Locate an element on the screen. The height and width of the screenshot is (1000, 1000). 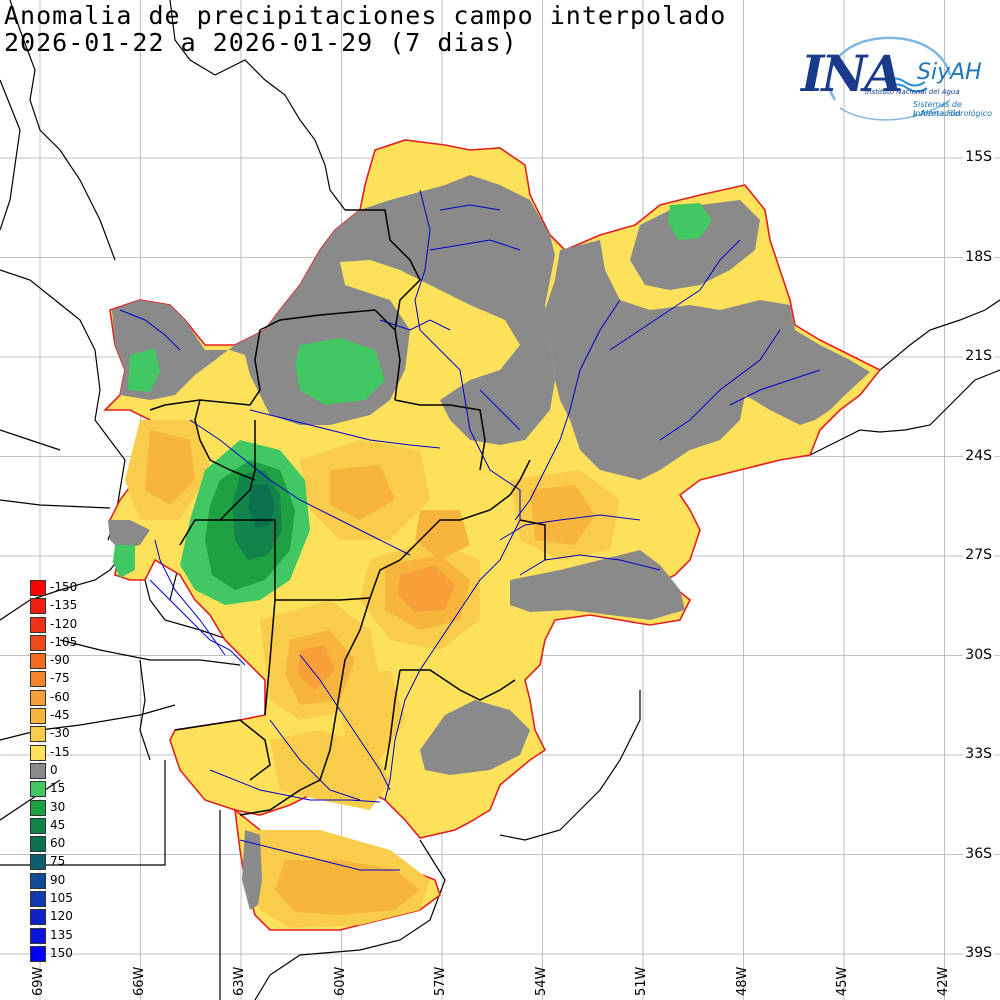
longitude-label: 42W is located at coordinates (943, 981).